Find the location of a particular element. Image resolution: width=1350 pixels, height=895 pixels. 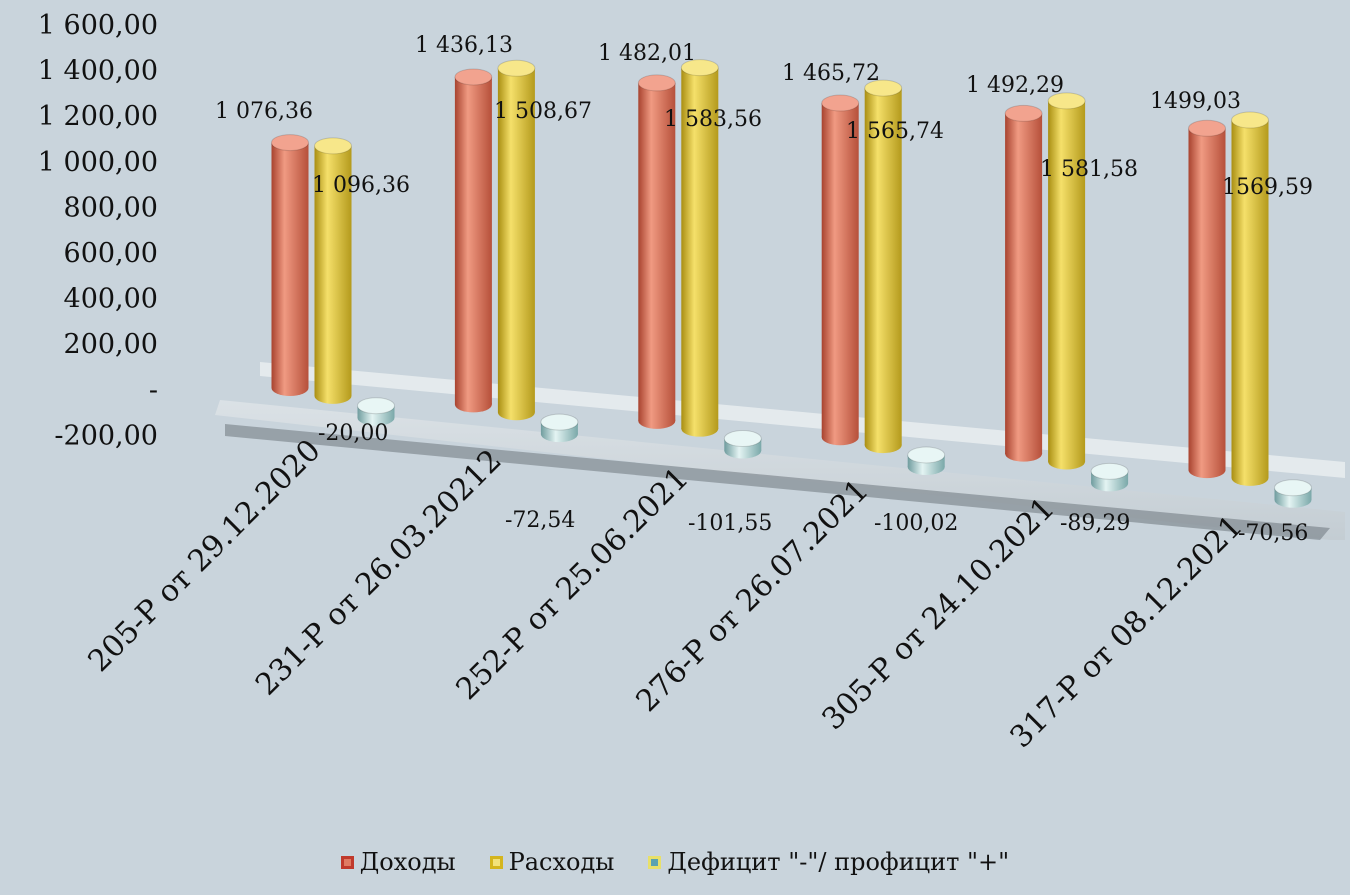

y-tick-label: 1 200,00 is located at coordinates (98, 116).